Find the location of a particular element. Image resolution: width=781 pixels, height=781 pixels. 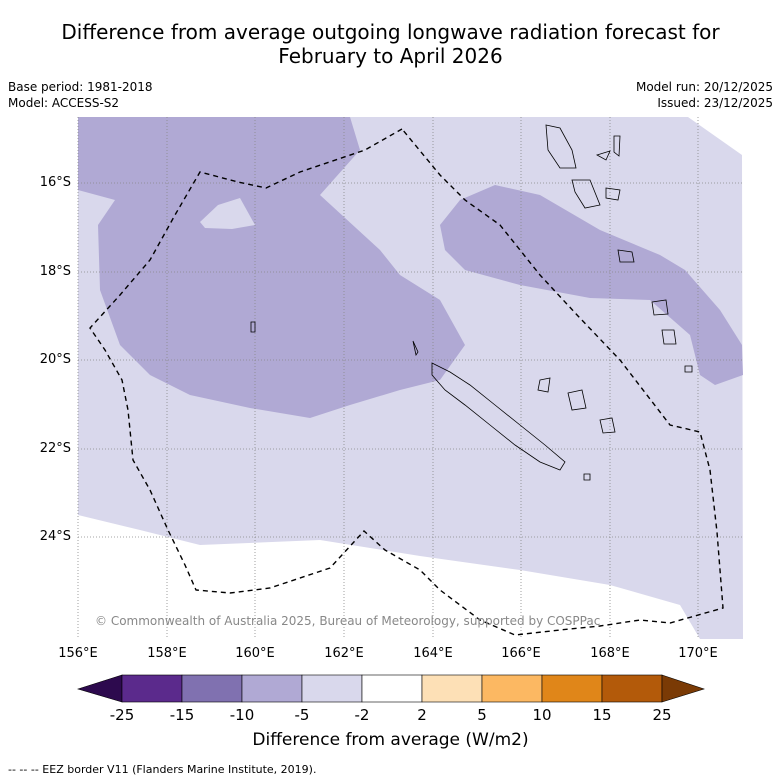

lon-label: 164°E is located at coordinates (433, 653).